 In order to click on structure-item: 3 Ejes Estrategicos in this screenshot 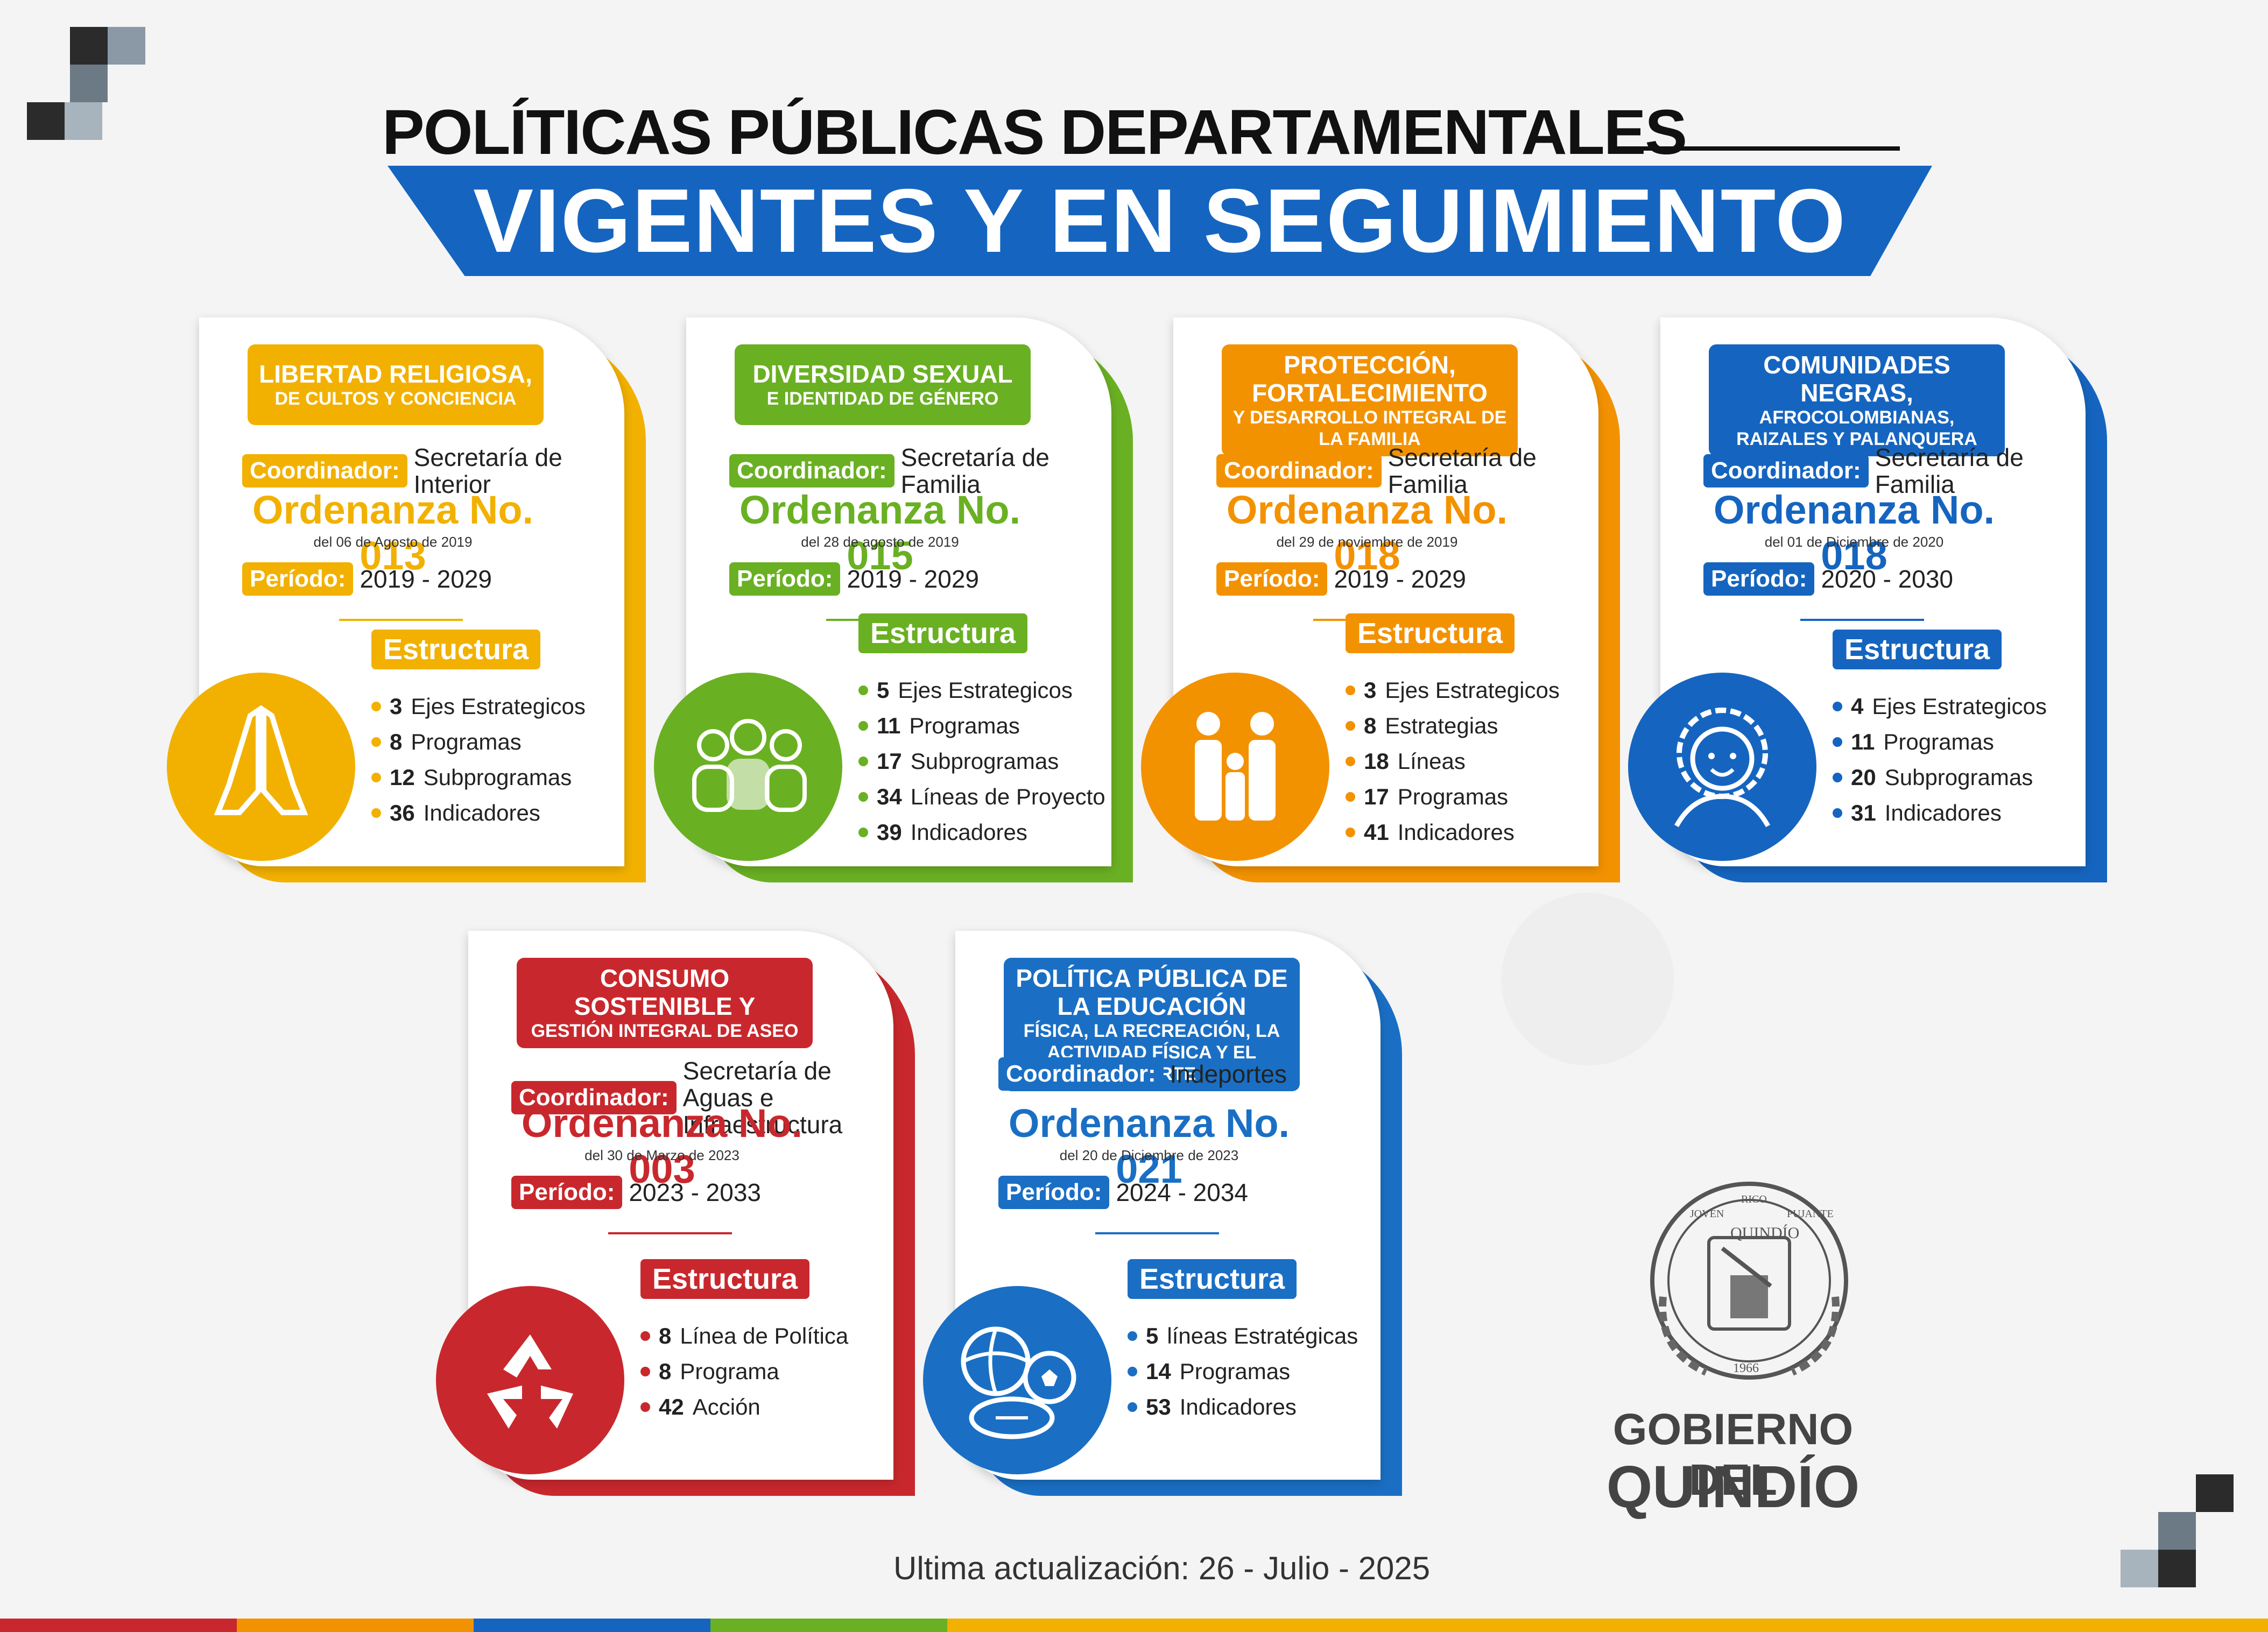, I will do `click(1453, 690)`.